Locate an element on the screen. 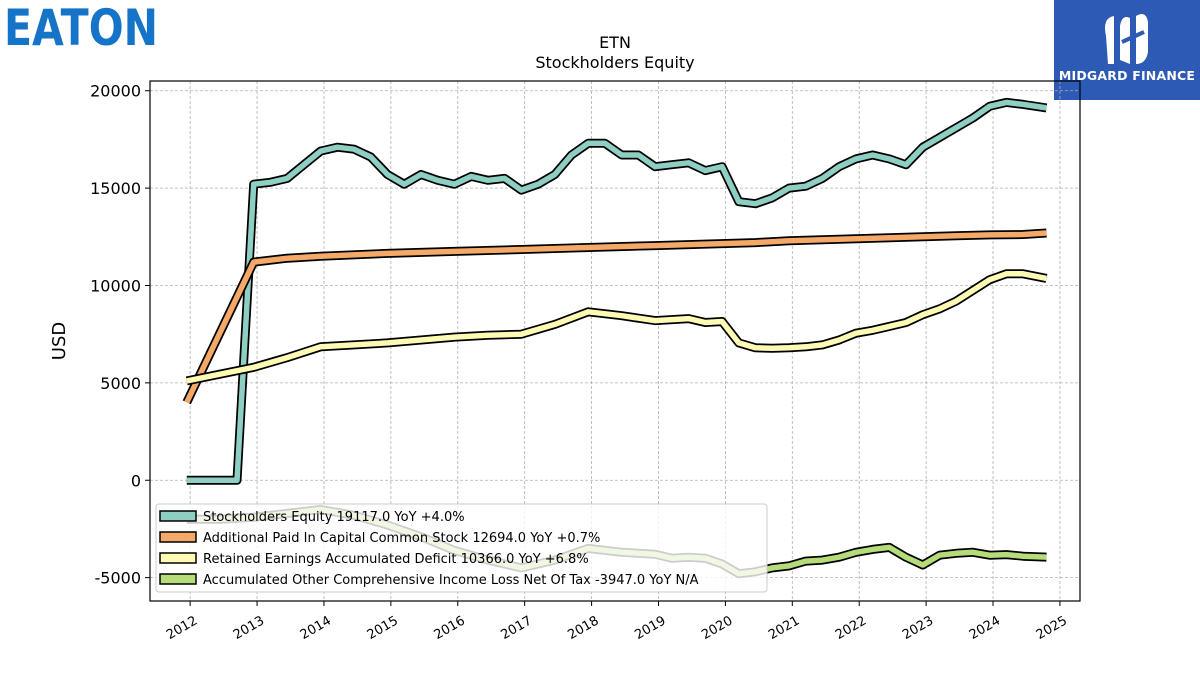 This screenshot has height=675, width=1200. x-tick-label: 2019 is located at coordinates (650, 628).